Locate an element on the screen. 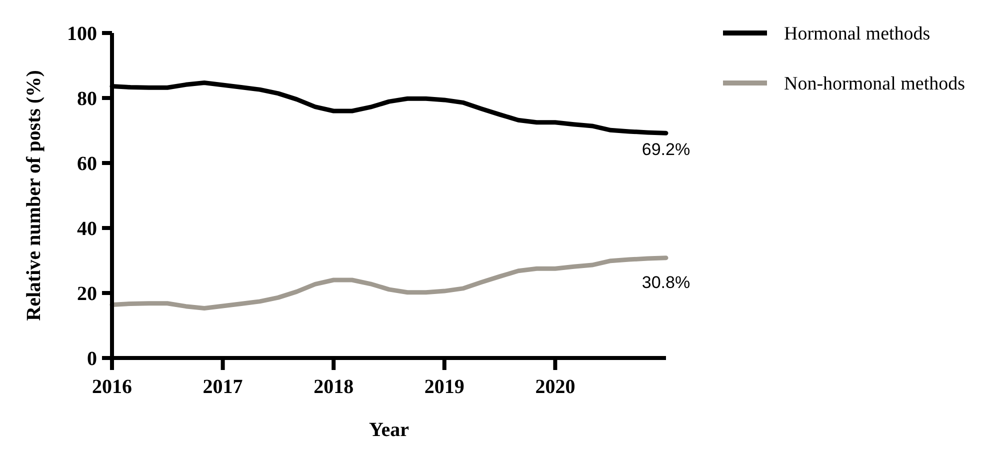  x-tick-label: 2016 is located at coordinates (112, 387).